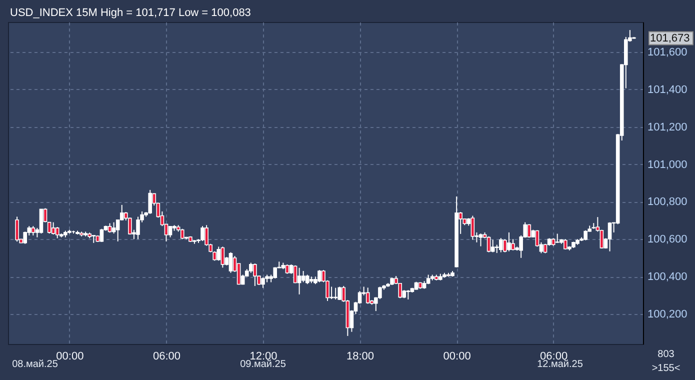 This screenshot has height=380, width=695. Describe the element at coordinates (668, 277) in the screenshot. I see `y-tick-label: 100,400` at that location.